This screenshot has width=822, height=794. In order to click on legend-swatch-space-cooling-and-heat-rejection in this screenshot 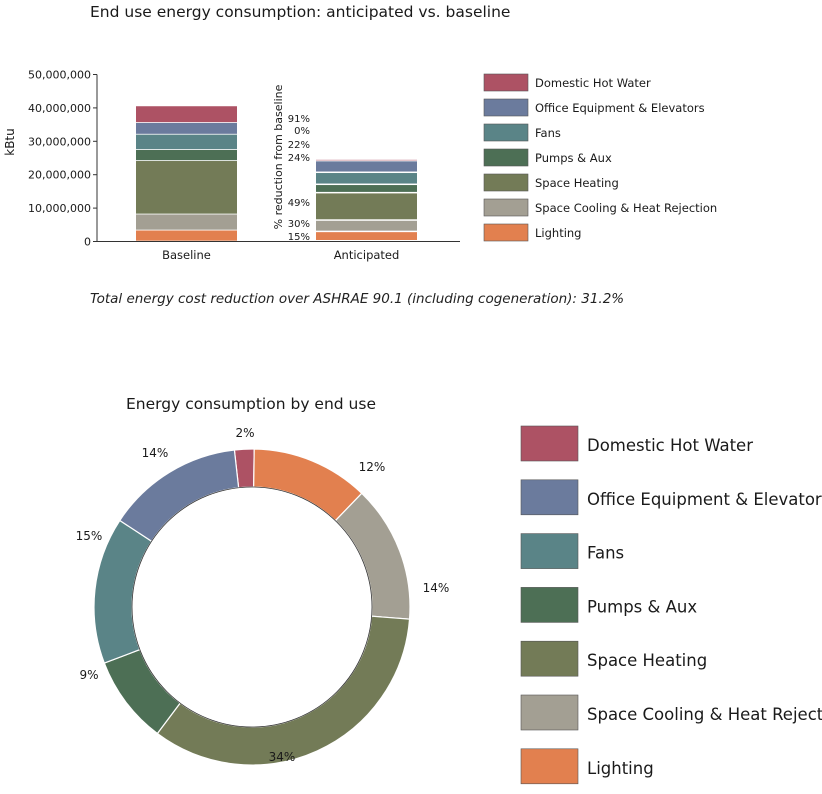, I will do `click(506, 207)`.